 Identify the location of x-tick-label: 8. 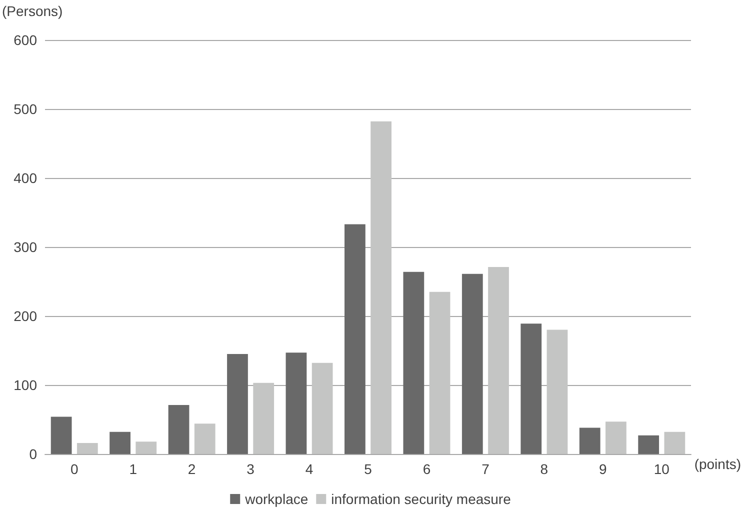
(544, 469).